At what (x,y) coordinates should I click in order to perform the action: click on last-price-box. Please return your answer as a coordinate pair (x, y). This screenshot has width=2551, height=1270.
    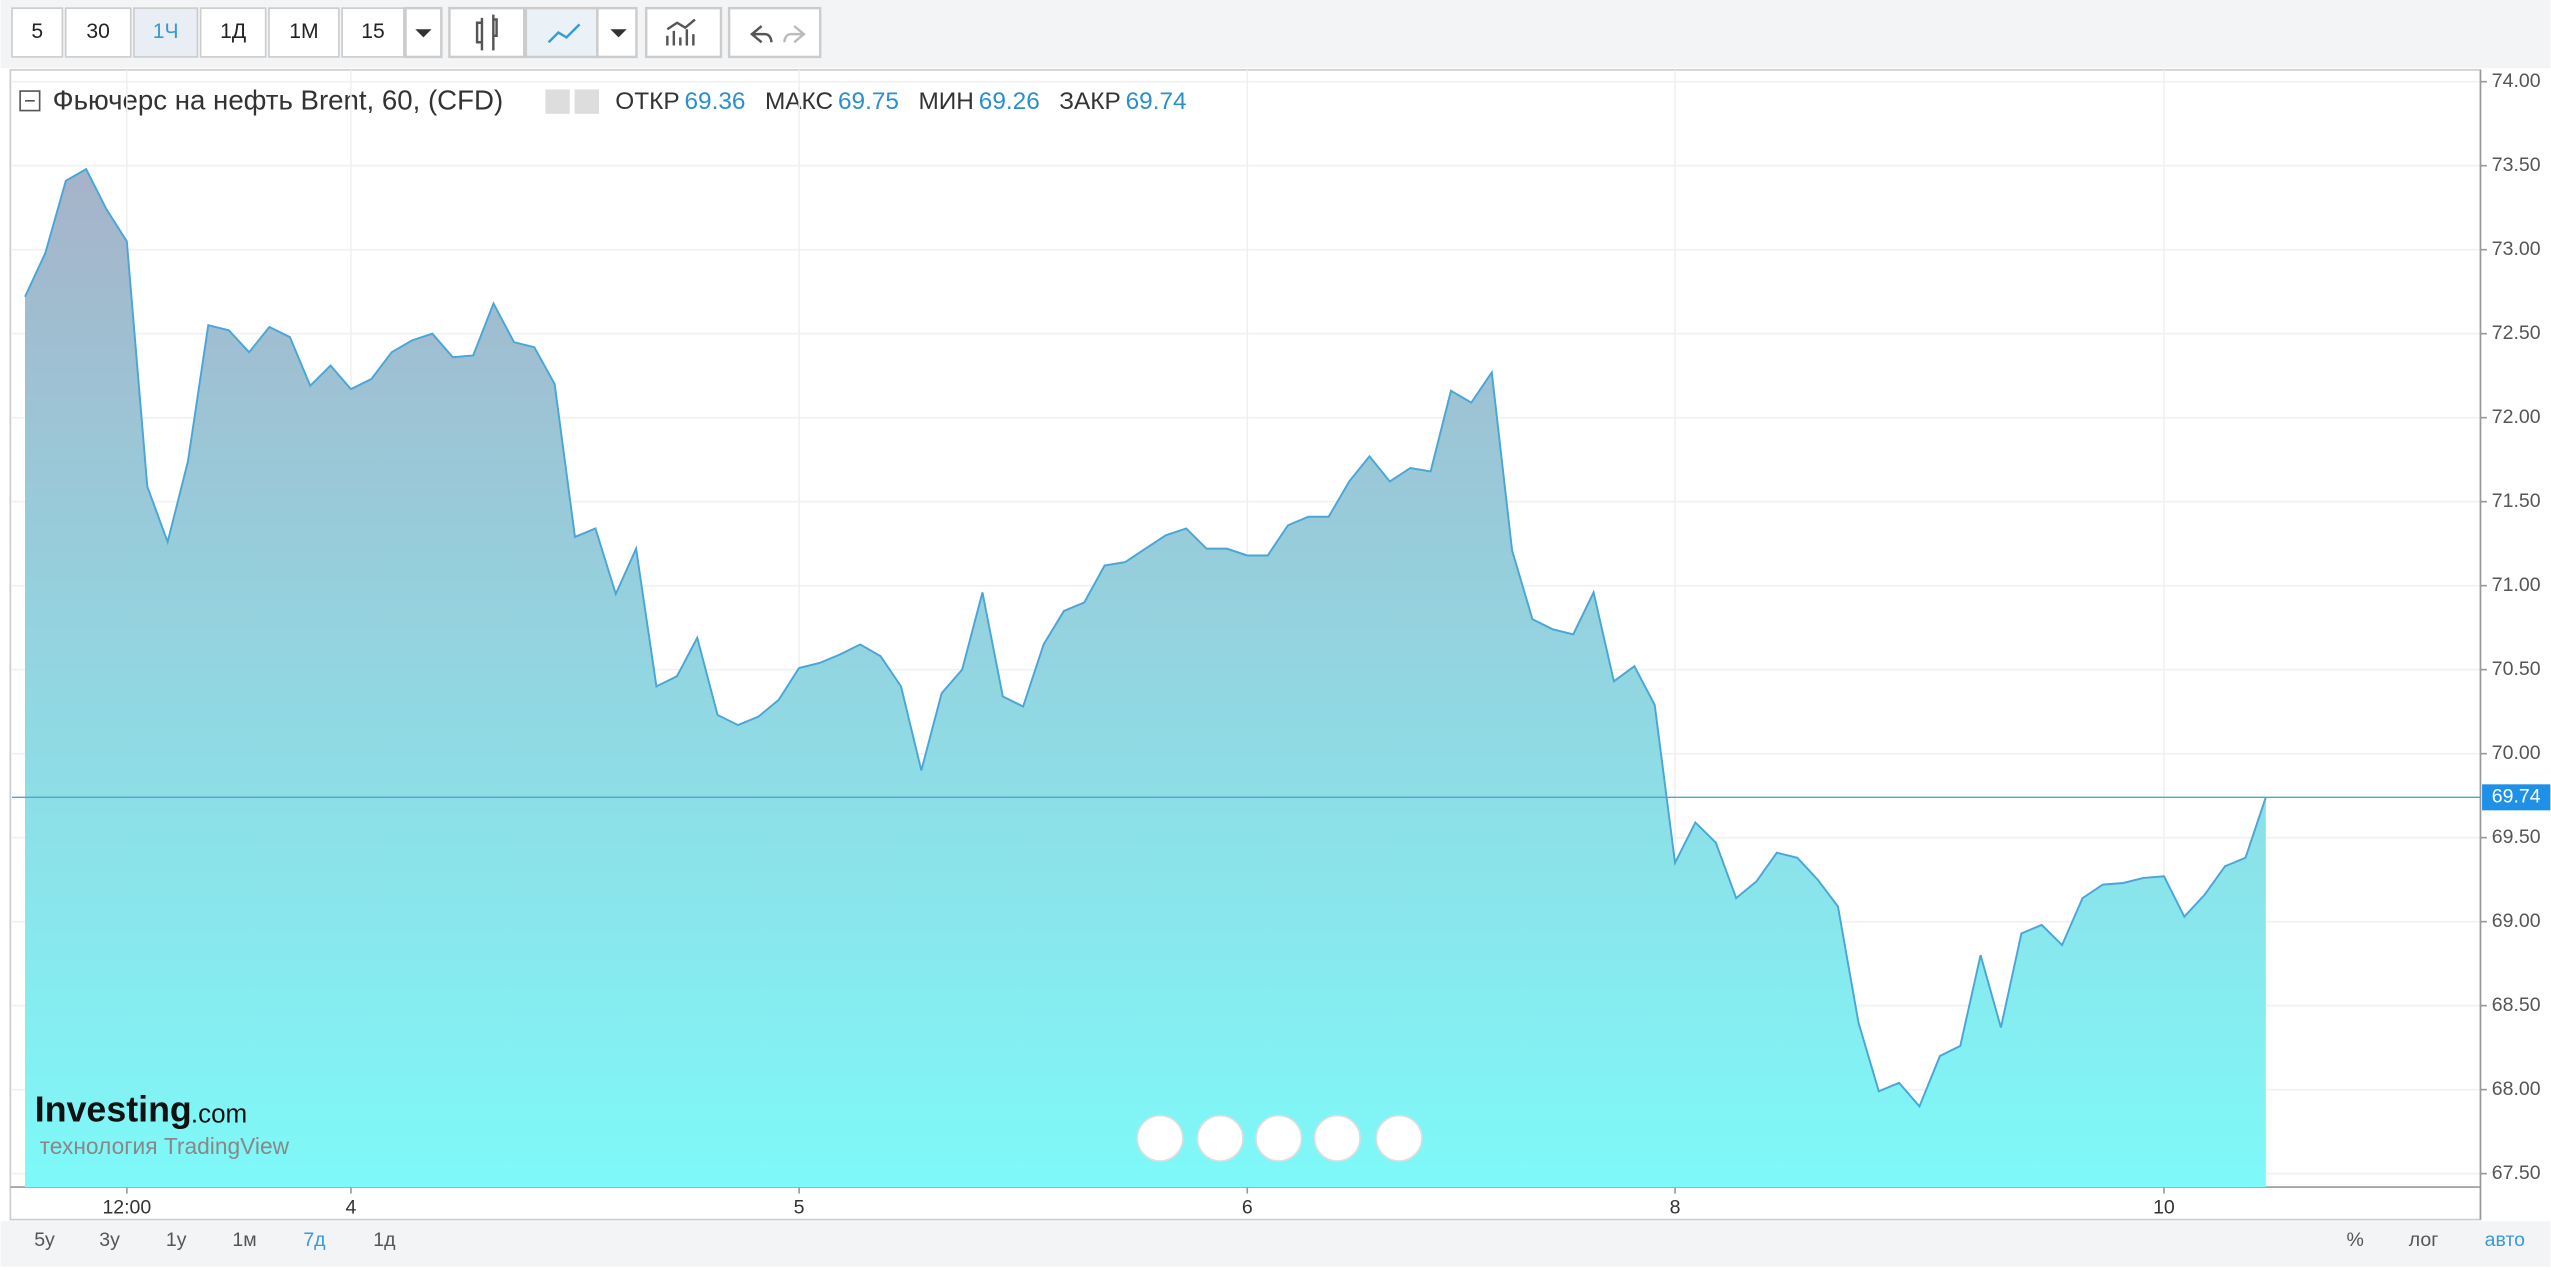
    Looking at the image, I should click on (2516, 797).